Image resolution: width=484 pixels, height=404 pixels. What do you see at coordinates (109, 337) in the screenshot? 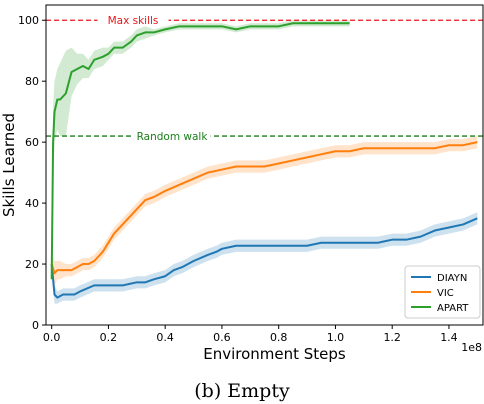
I see `x-tick-label: 0.2` at bounding box center [109, 337].